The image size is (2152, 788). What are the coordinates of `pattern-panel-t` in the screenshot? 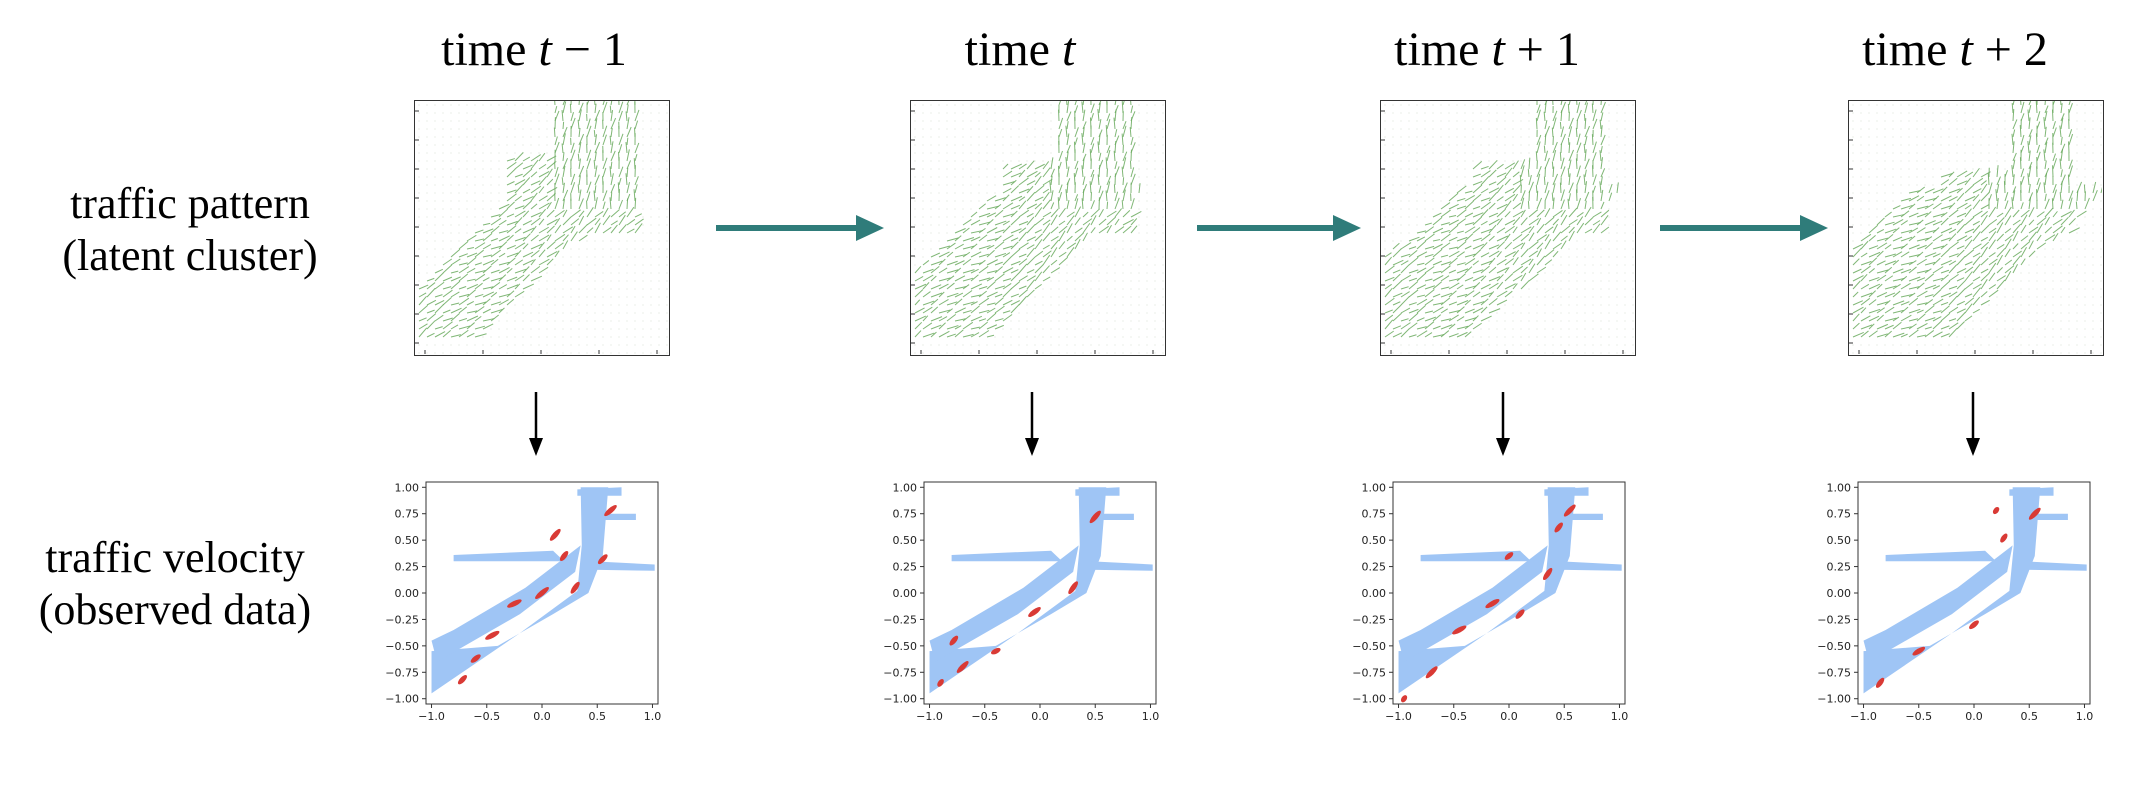 It's located at (1038, 224).